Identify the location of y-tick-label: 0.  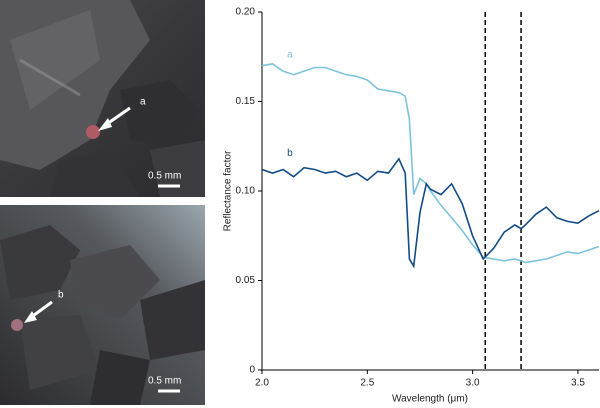
(252, 370).